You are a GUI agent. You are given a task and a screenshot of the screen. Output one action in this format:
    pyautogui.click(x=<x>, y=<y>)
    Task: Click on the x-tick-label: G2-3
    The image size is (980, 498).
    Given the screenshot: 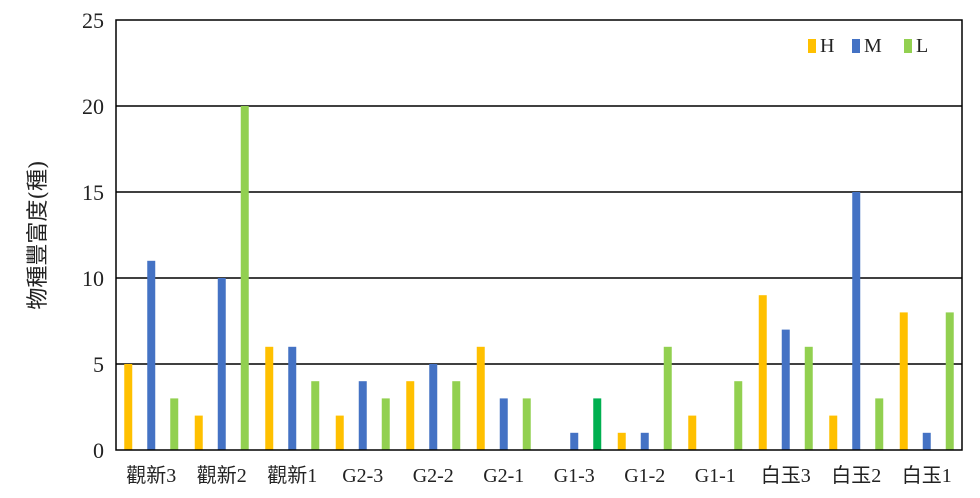 What is the action you would take?
    pyautogui.click(x=362, y=476)
    